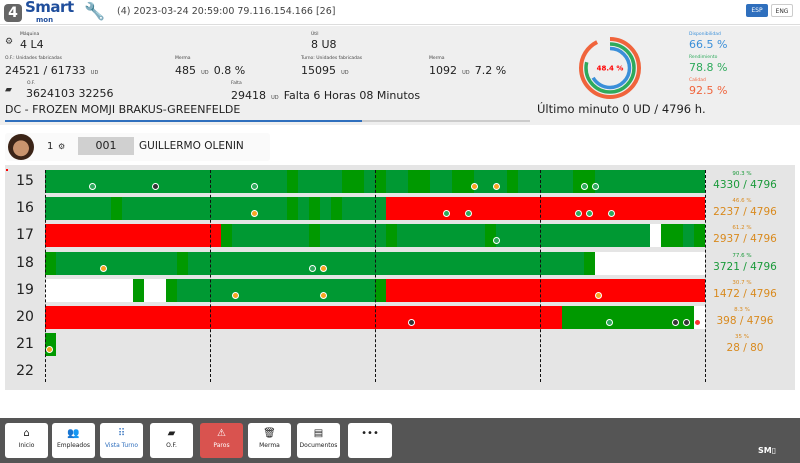 The image size is (800, 463). I want to click on footer-button-3: ▰ O.F., so click(171, 440).